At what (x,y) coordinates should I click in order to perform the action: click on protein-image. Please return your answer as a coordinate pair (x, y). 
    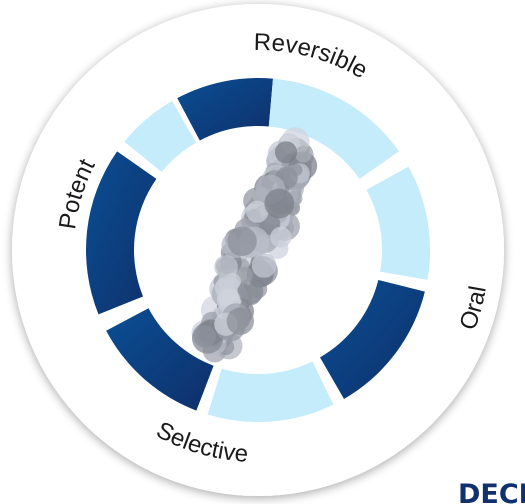
    Looking at the image, I should click on (254, 245).